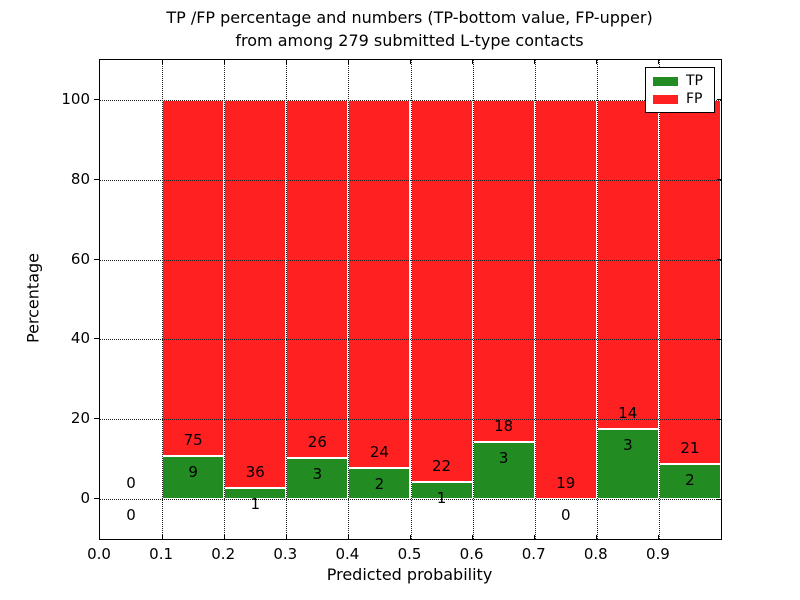  Describe the element at coordinates (504, 426) in the screenshot. I see `fp-count-annotation: 18` at that location.